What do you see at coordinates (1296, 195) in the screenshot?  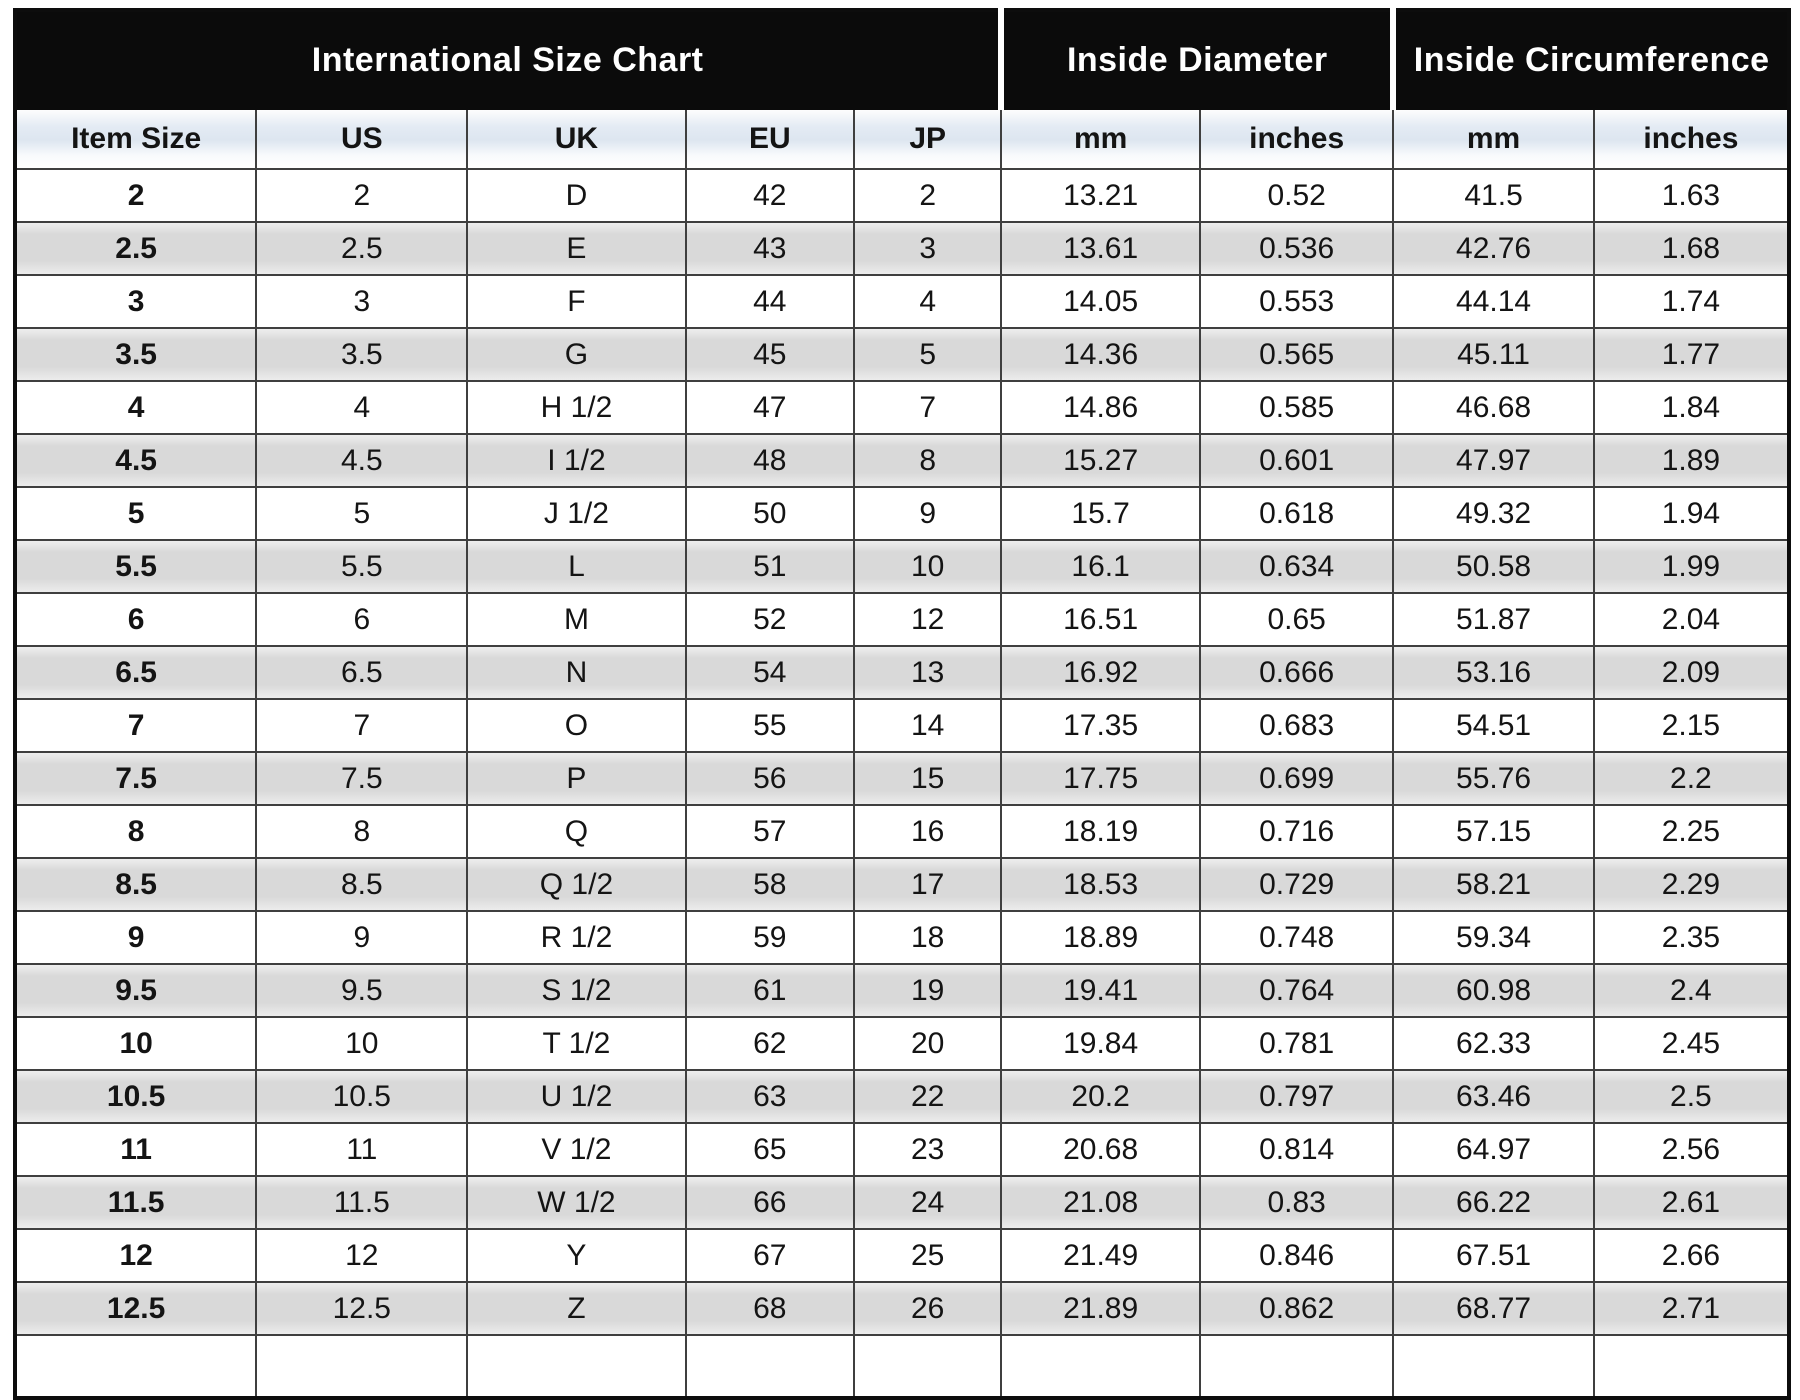 I see `cell-inside-diameter-inches: 0.52` at bounding box center [1296, 195].